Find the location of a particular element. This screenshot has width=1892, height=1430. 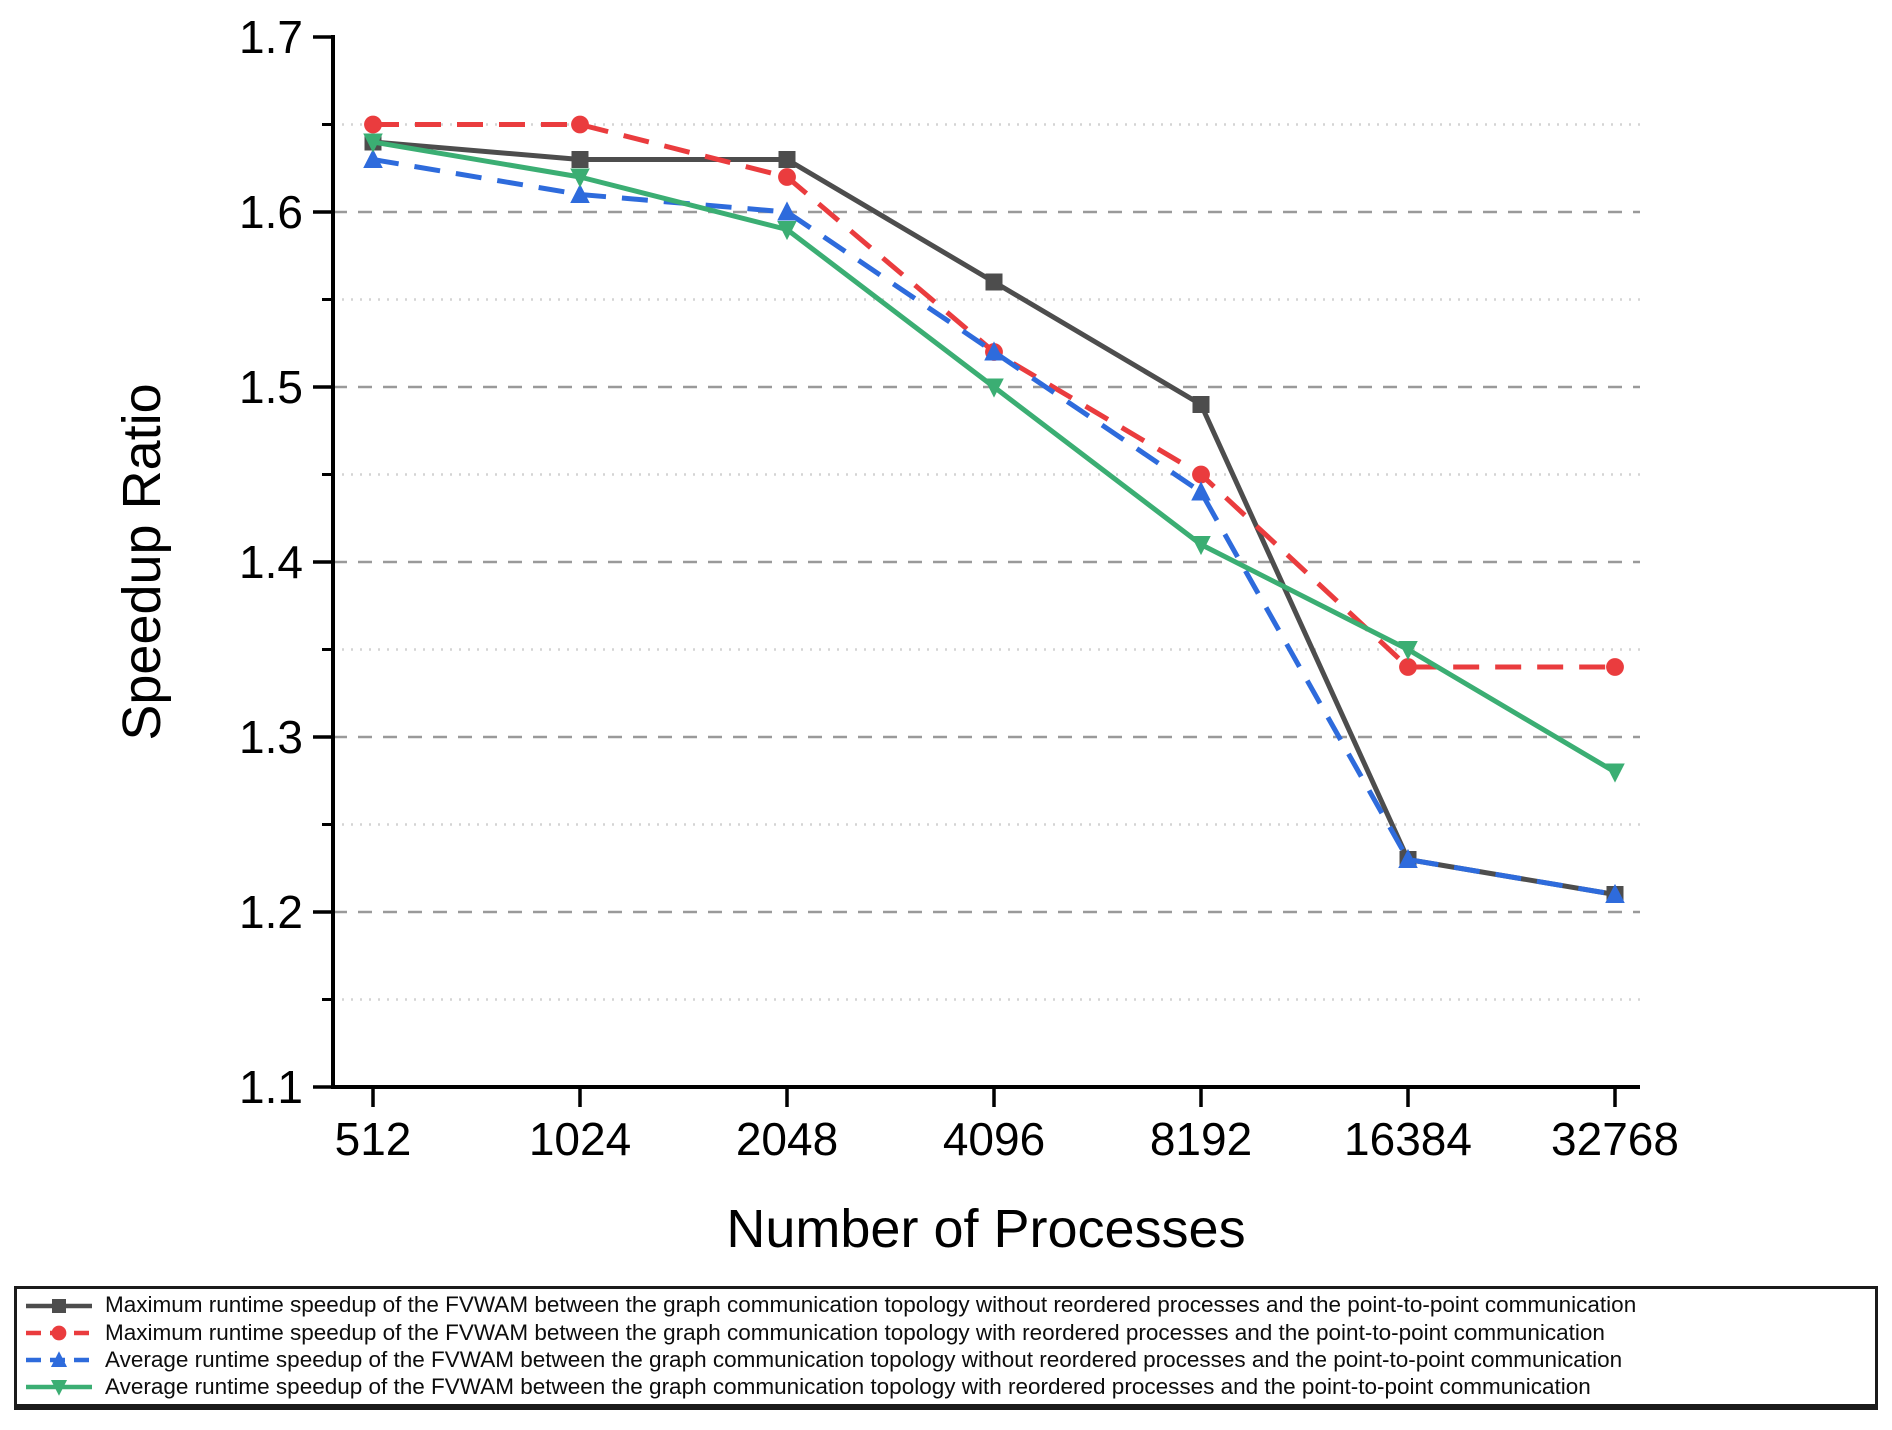

x-axis-title: Number of Processes is located at coordinates (985, 1229).